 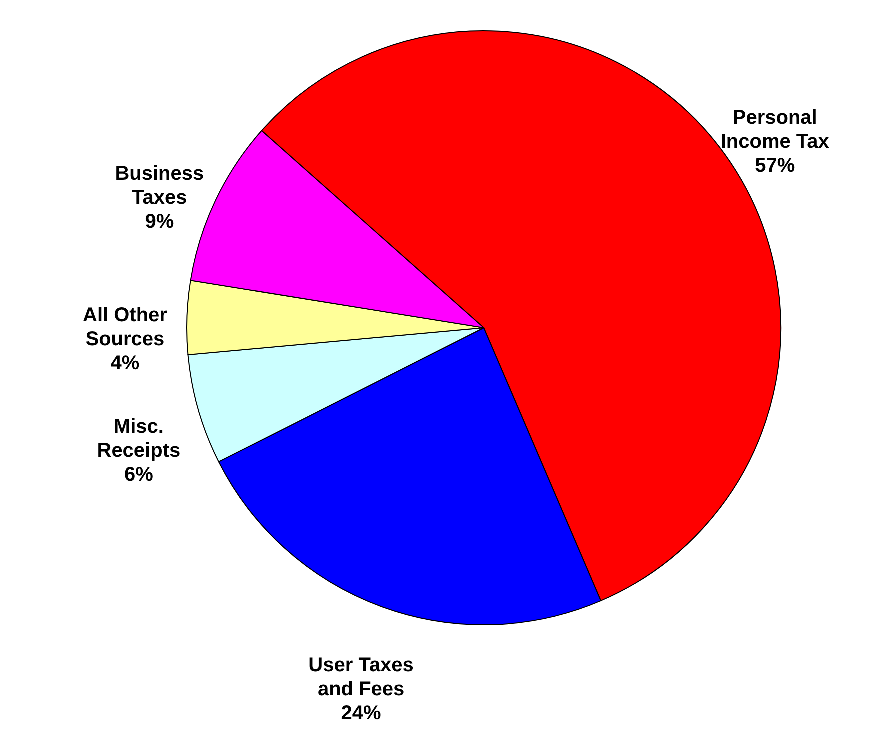 What do you see at coordinates (139, 439) in the screenshot?
I see `slice-label: Misc. Receipts` at bounding box center [139, 439].